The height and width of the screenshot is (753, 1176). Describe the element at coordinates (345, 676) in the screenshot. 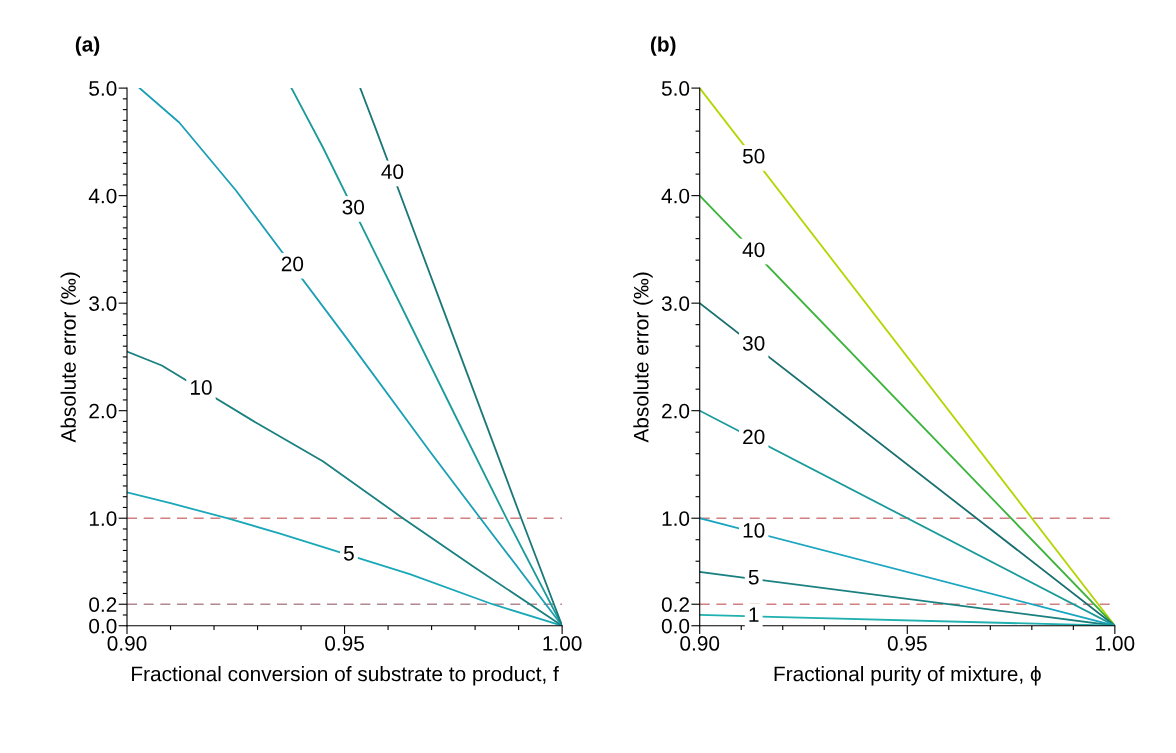

I see `x-axis-title: Fractional conversion of substrate to product, f` at that location.